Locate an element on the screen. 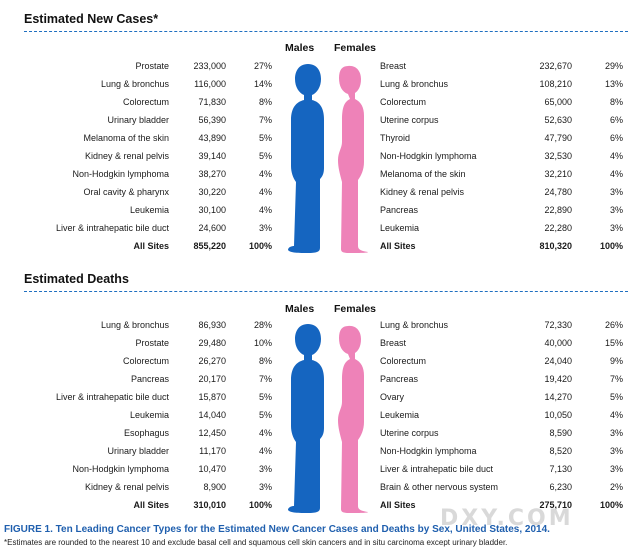 This screenshot has height=551, width=640. male-percent: 8% is located at coordinates (265, 102).